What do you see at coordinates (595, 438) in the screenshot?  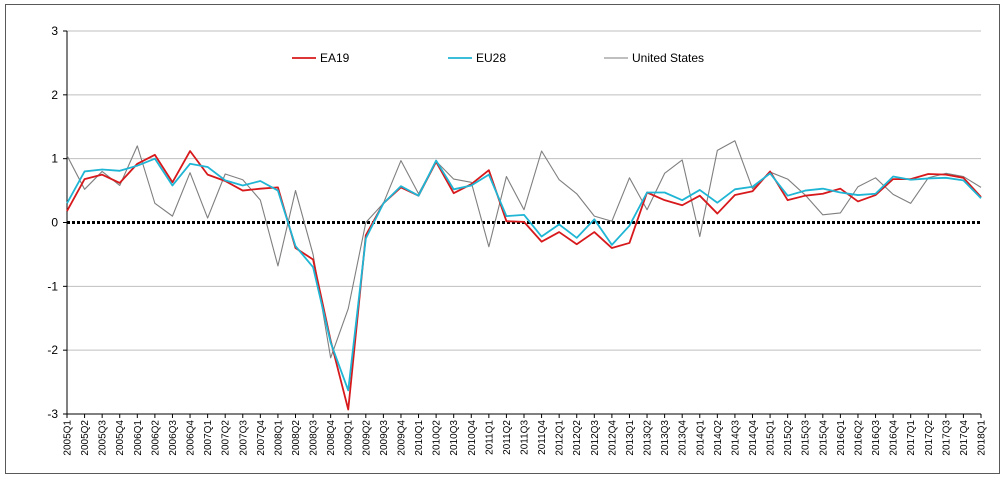 I see `x-tick-label: 2012Q3` at bounding box center [595, 438].